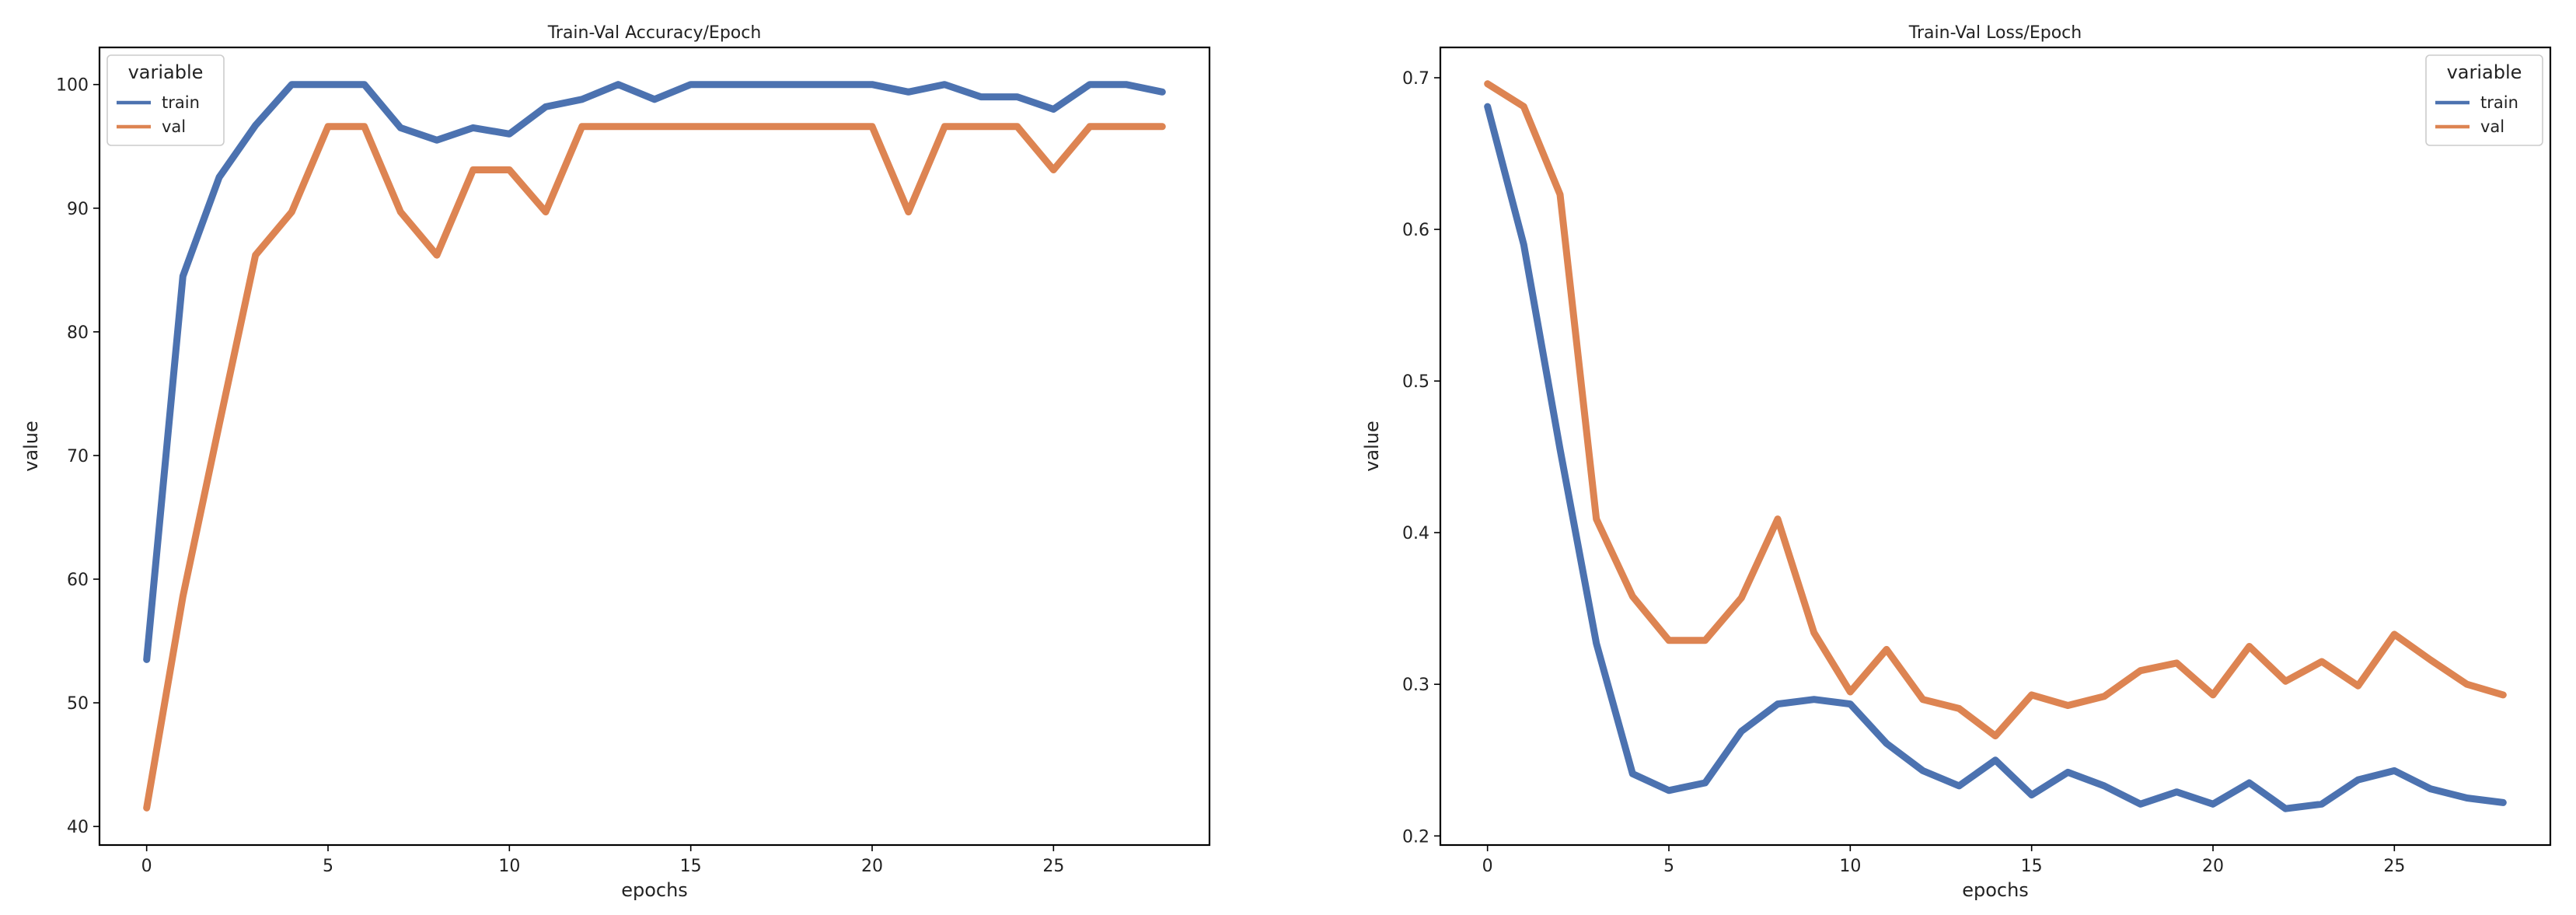  What do you see at coordinates (73, 86) in the screenshot?
I see `accuracy-y-tick-label: 100` at bounding box center [73, 86].